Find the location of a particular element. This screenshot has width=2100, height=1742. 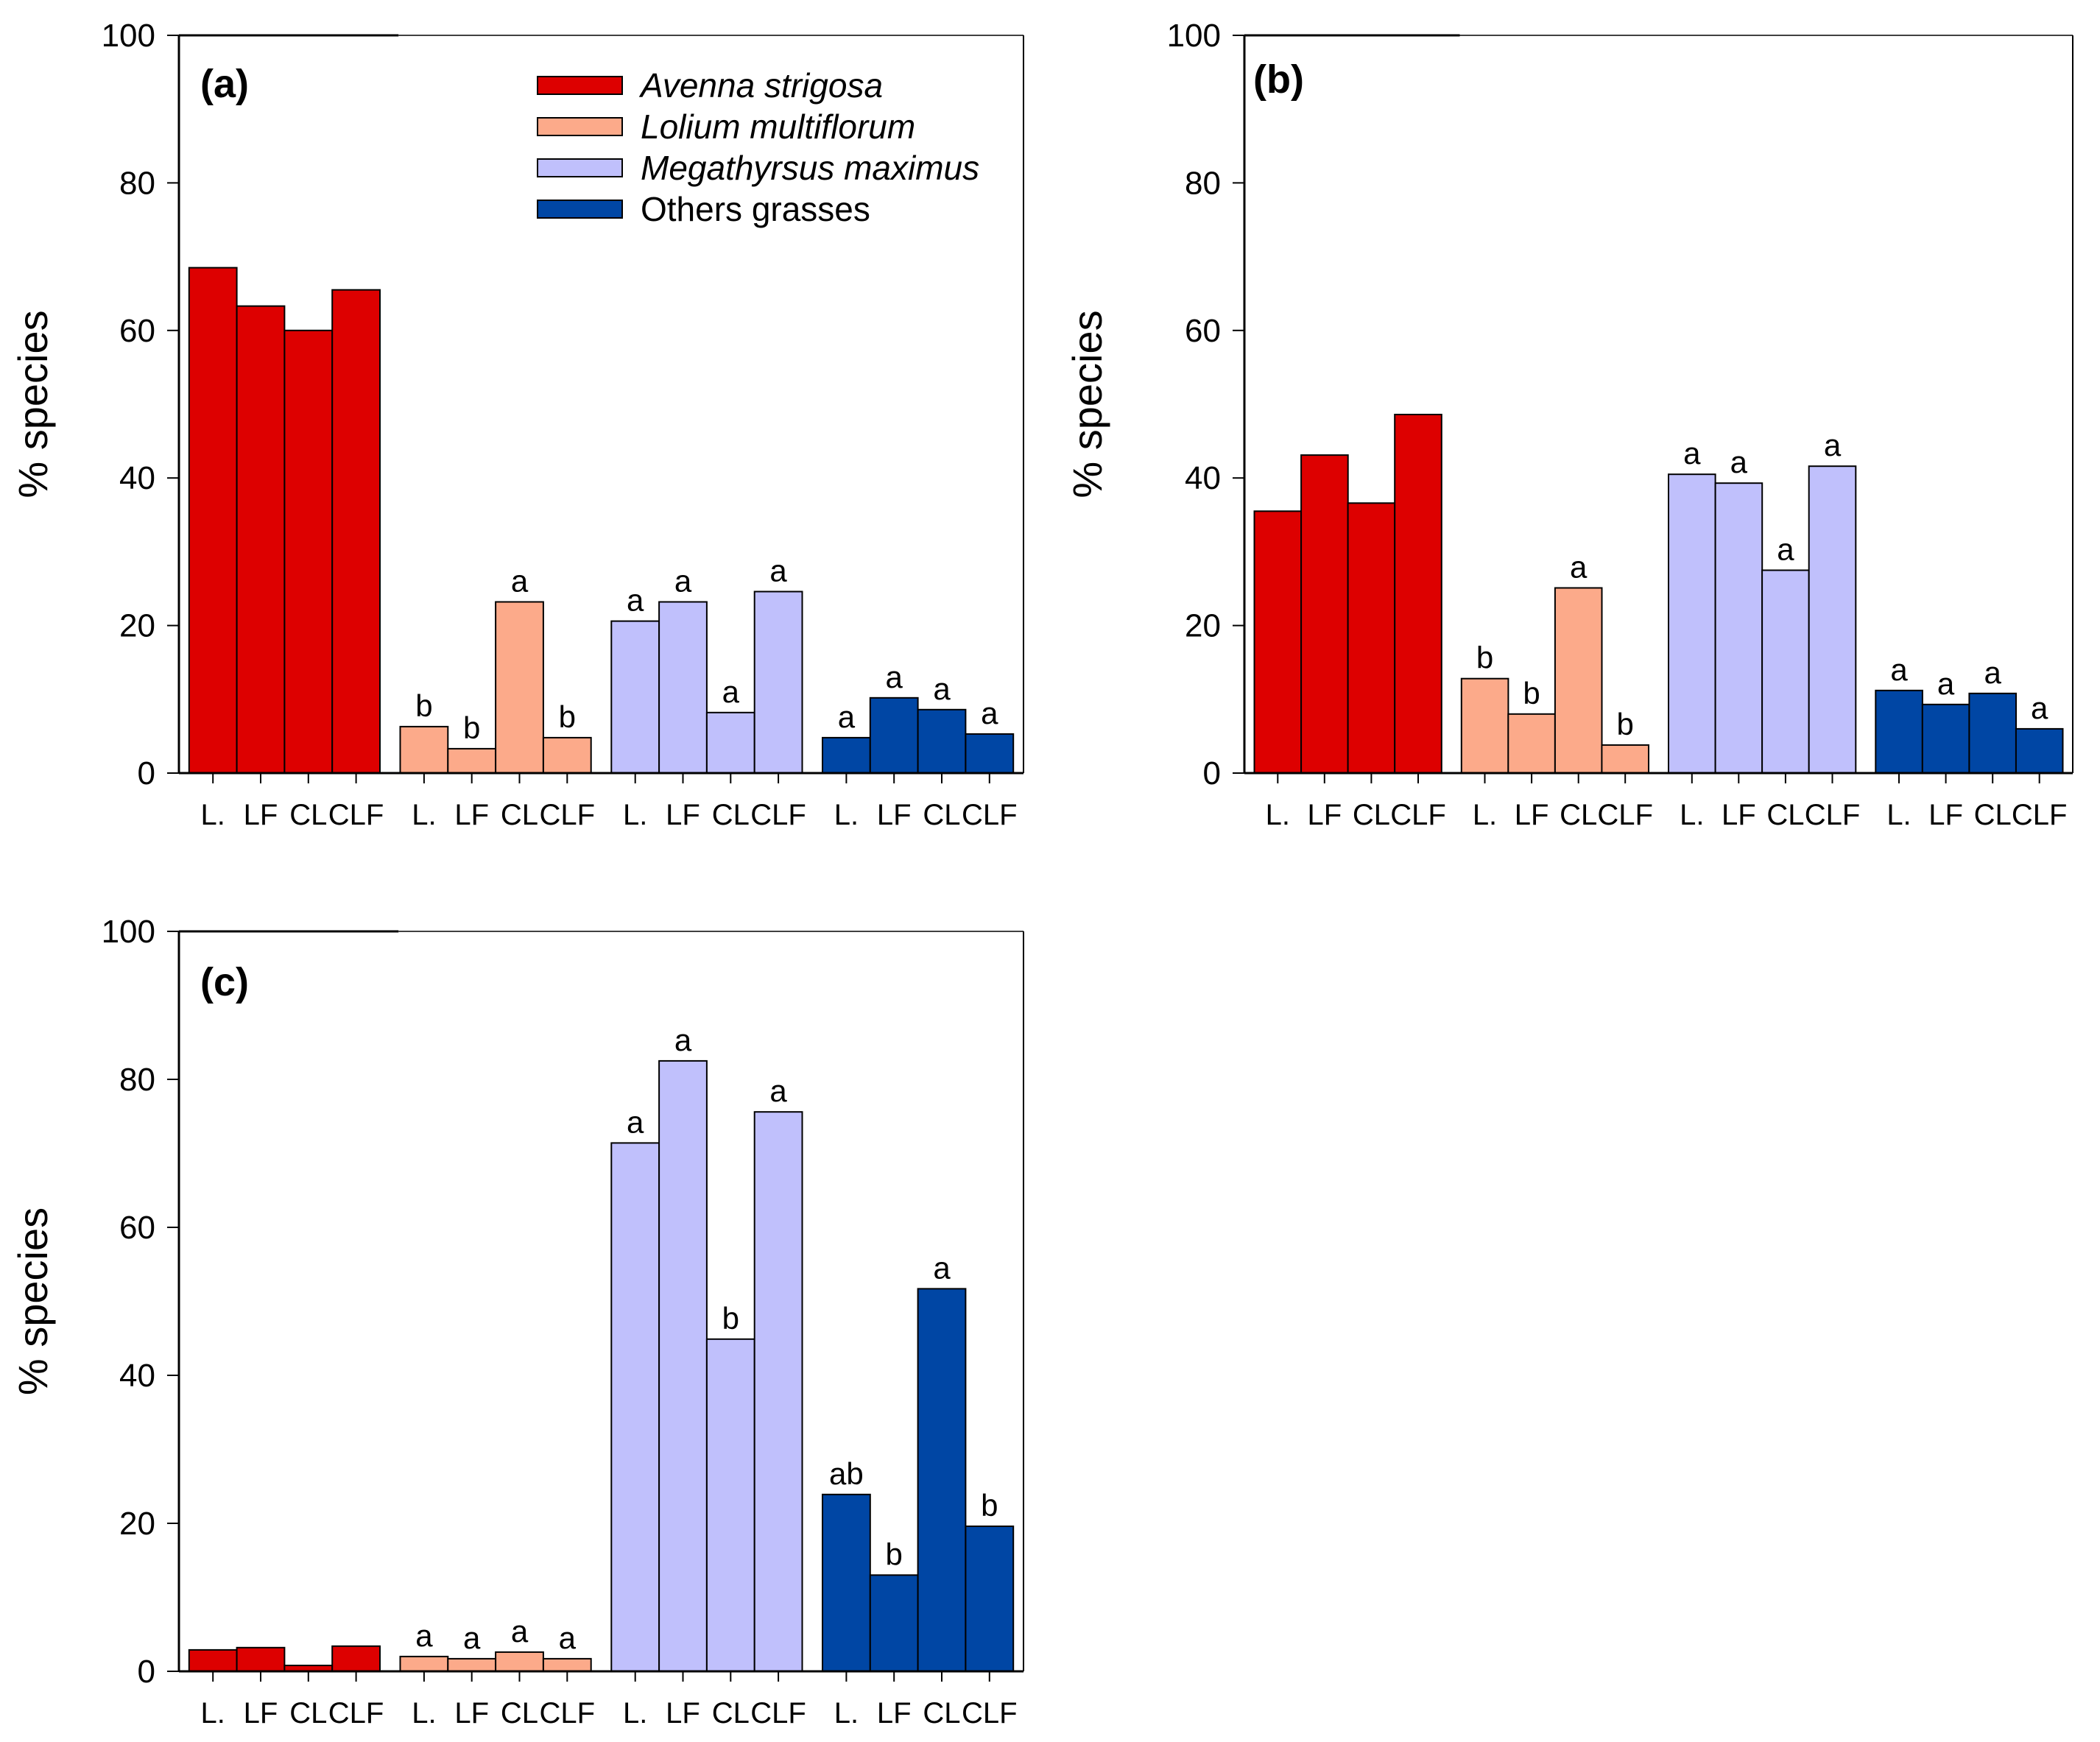

panel-label: (b) is located at coordinates (1278, 79).